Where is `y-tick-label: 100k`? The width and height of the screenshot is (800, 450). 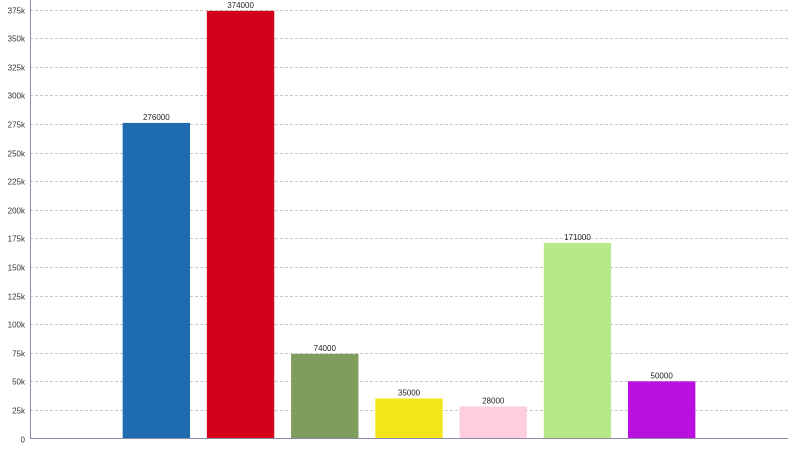 y-tick-label: 100k is located at coordinates (17, 325).